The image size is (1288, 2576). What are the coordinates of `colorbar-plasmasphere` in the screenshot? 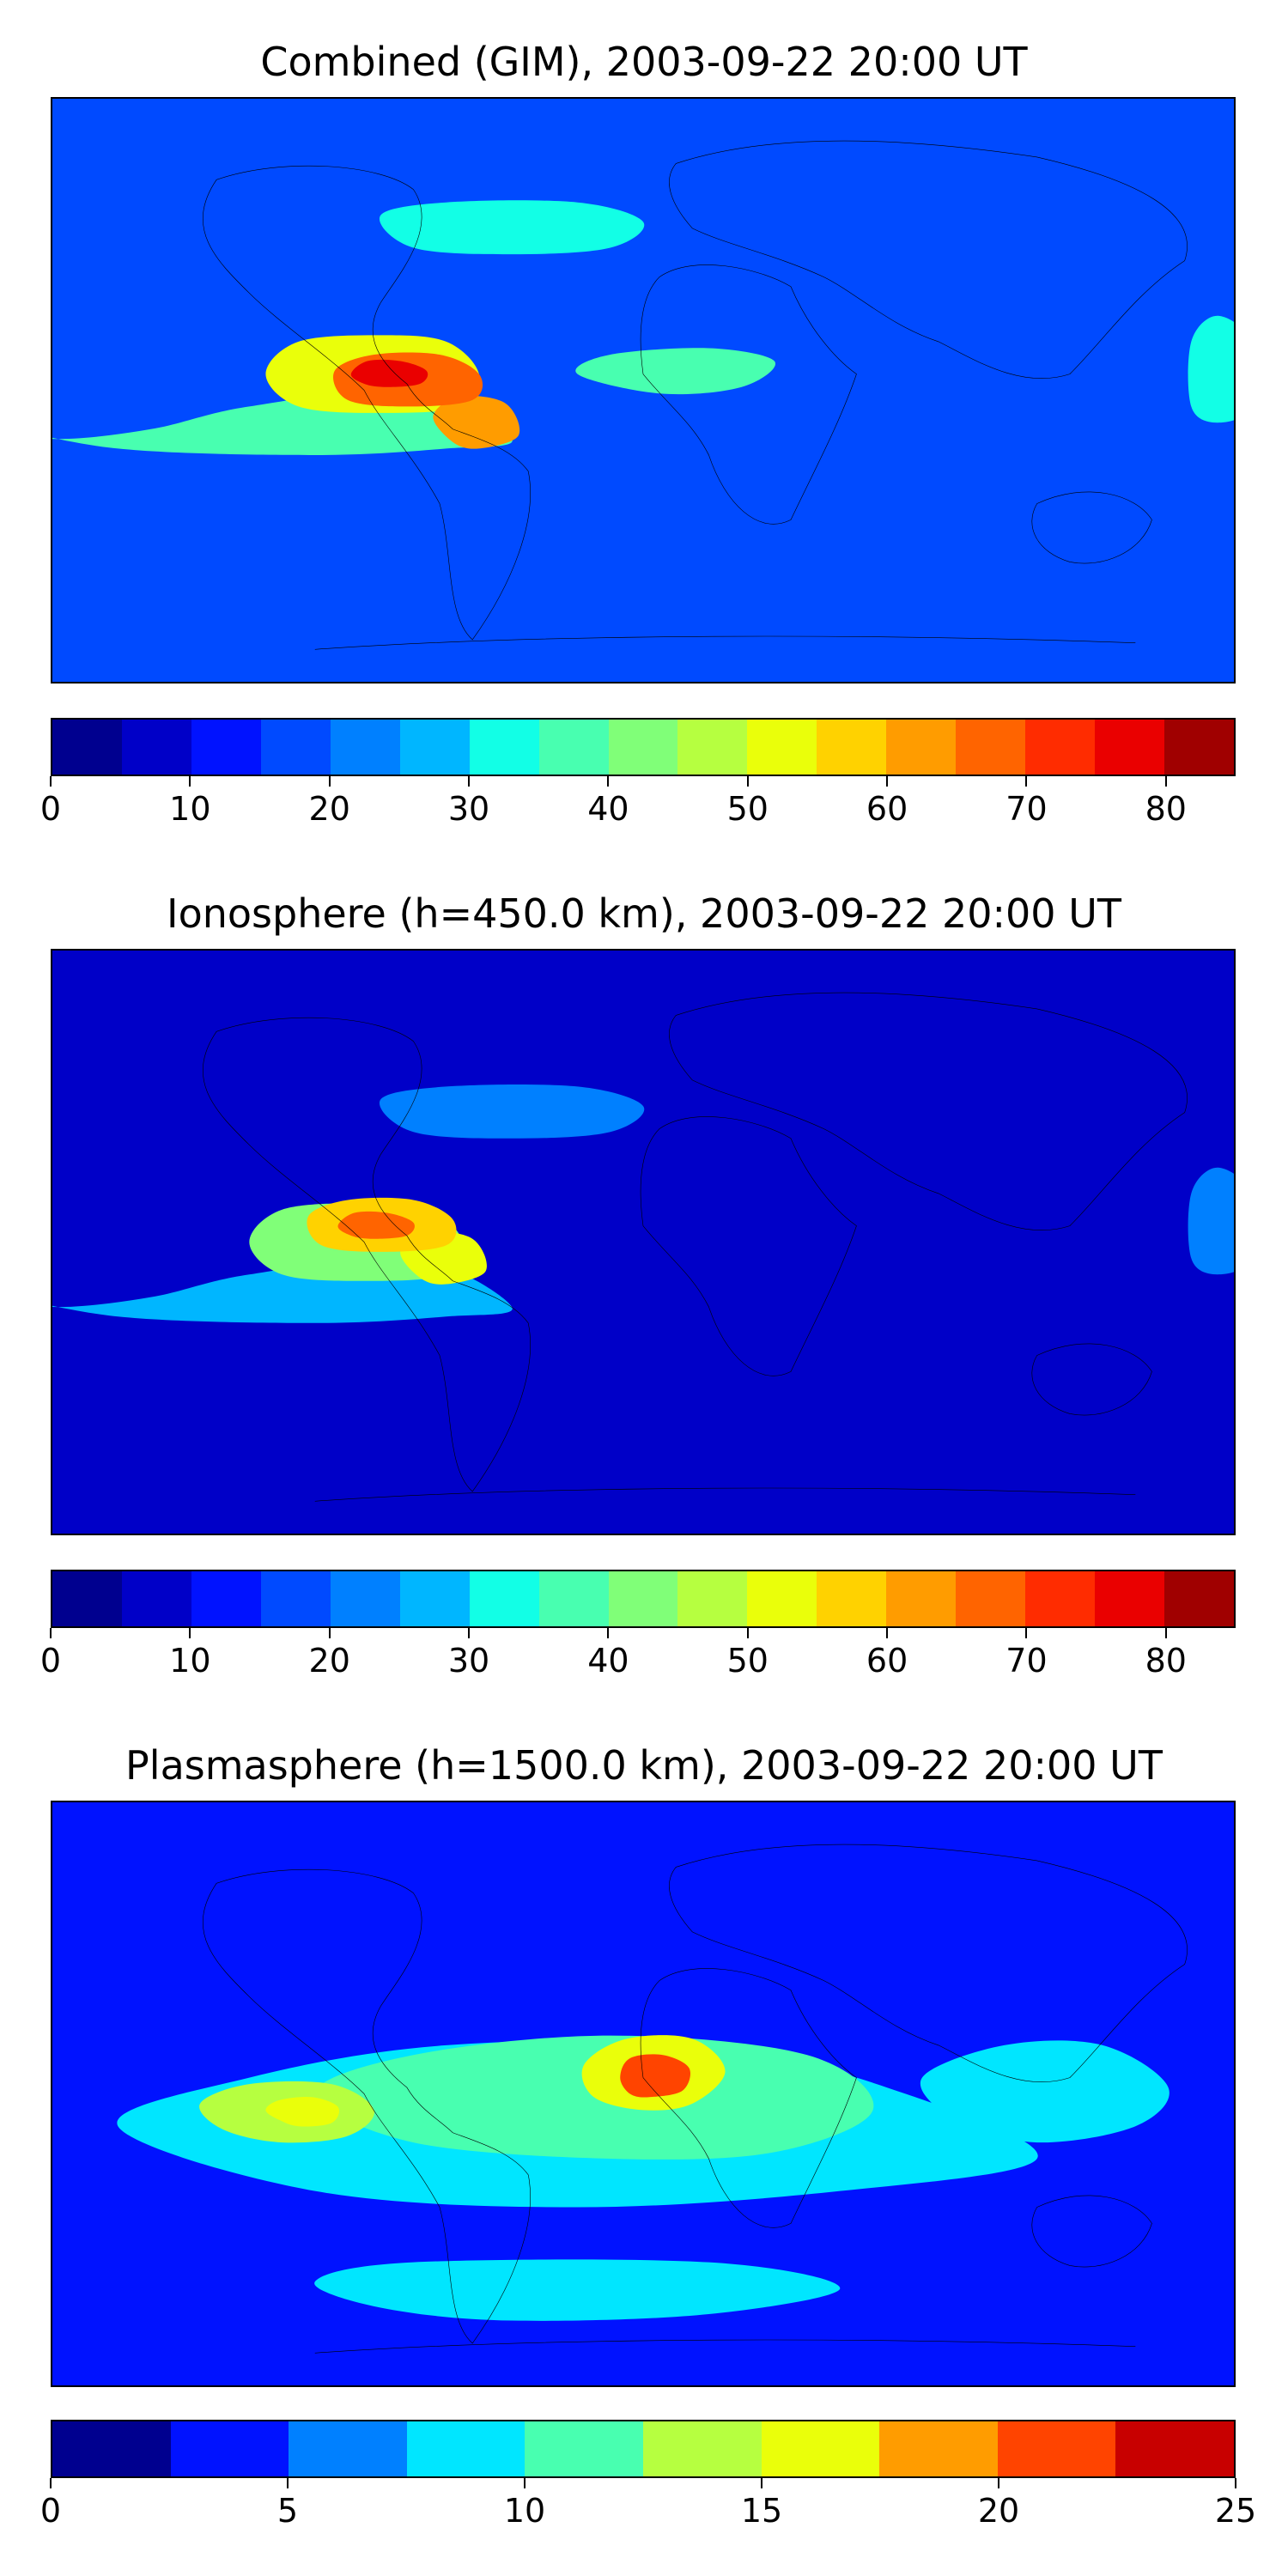 It's located at (643, 2449).